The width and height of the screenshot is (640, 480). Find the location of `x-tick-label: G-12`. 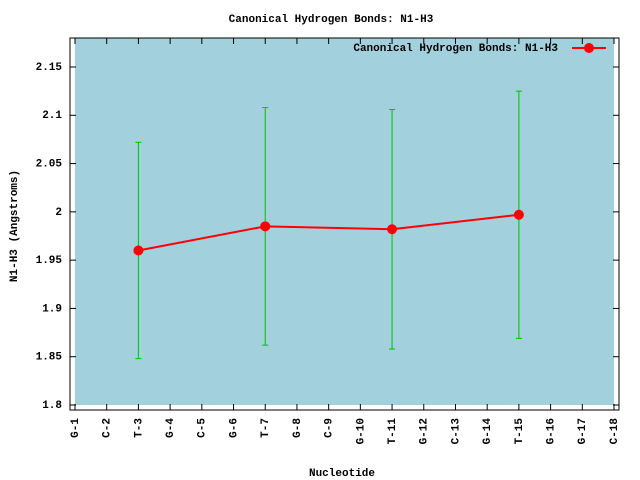

x-tick-label: G-12 is located at coordinates (425, 431).